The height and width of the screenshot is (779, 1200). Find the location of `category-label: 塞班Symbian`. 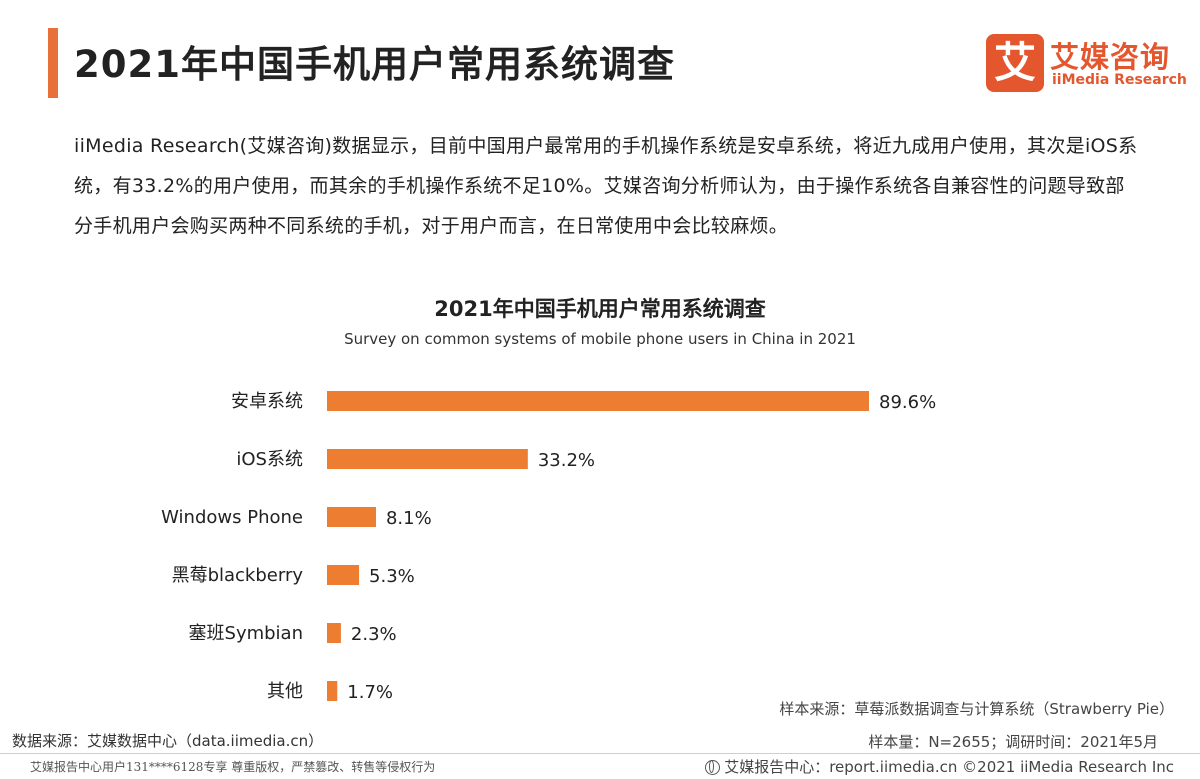

category-label: 塞班Symbian is located at coordinates (246, 633).